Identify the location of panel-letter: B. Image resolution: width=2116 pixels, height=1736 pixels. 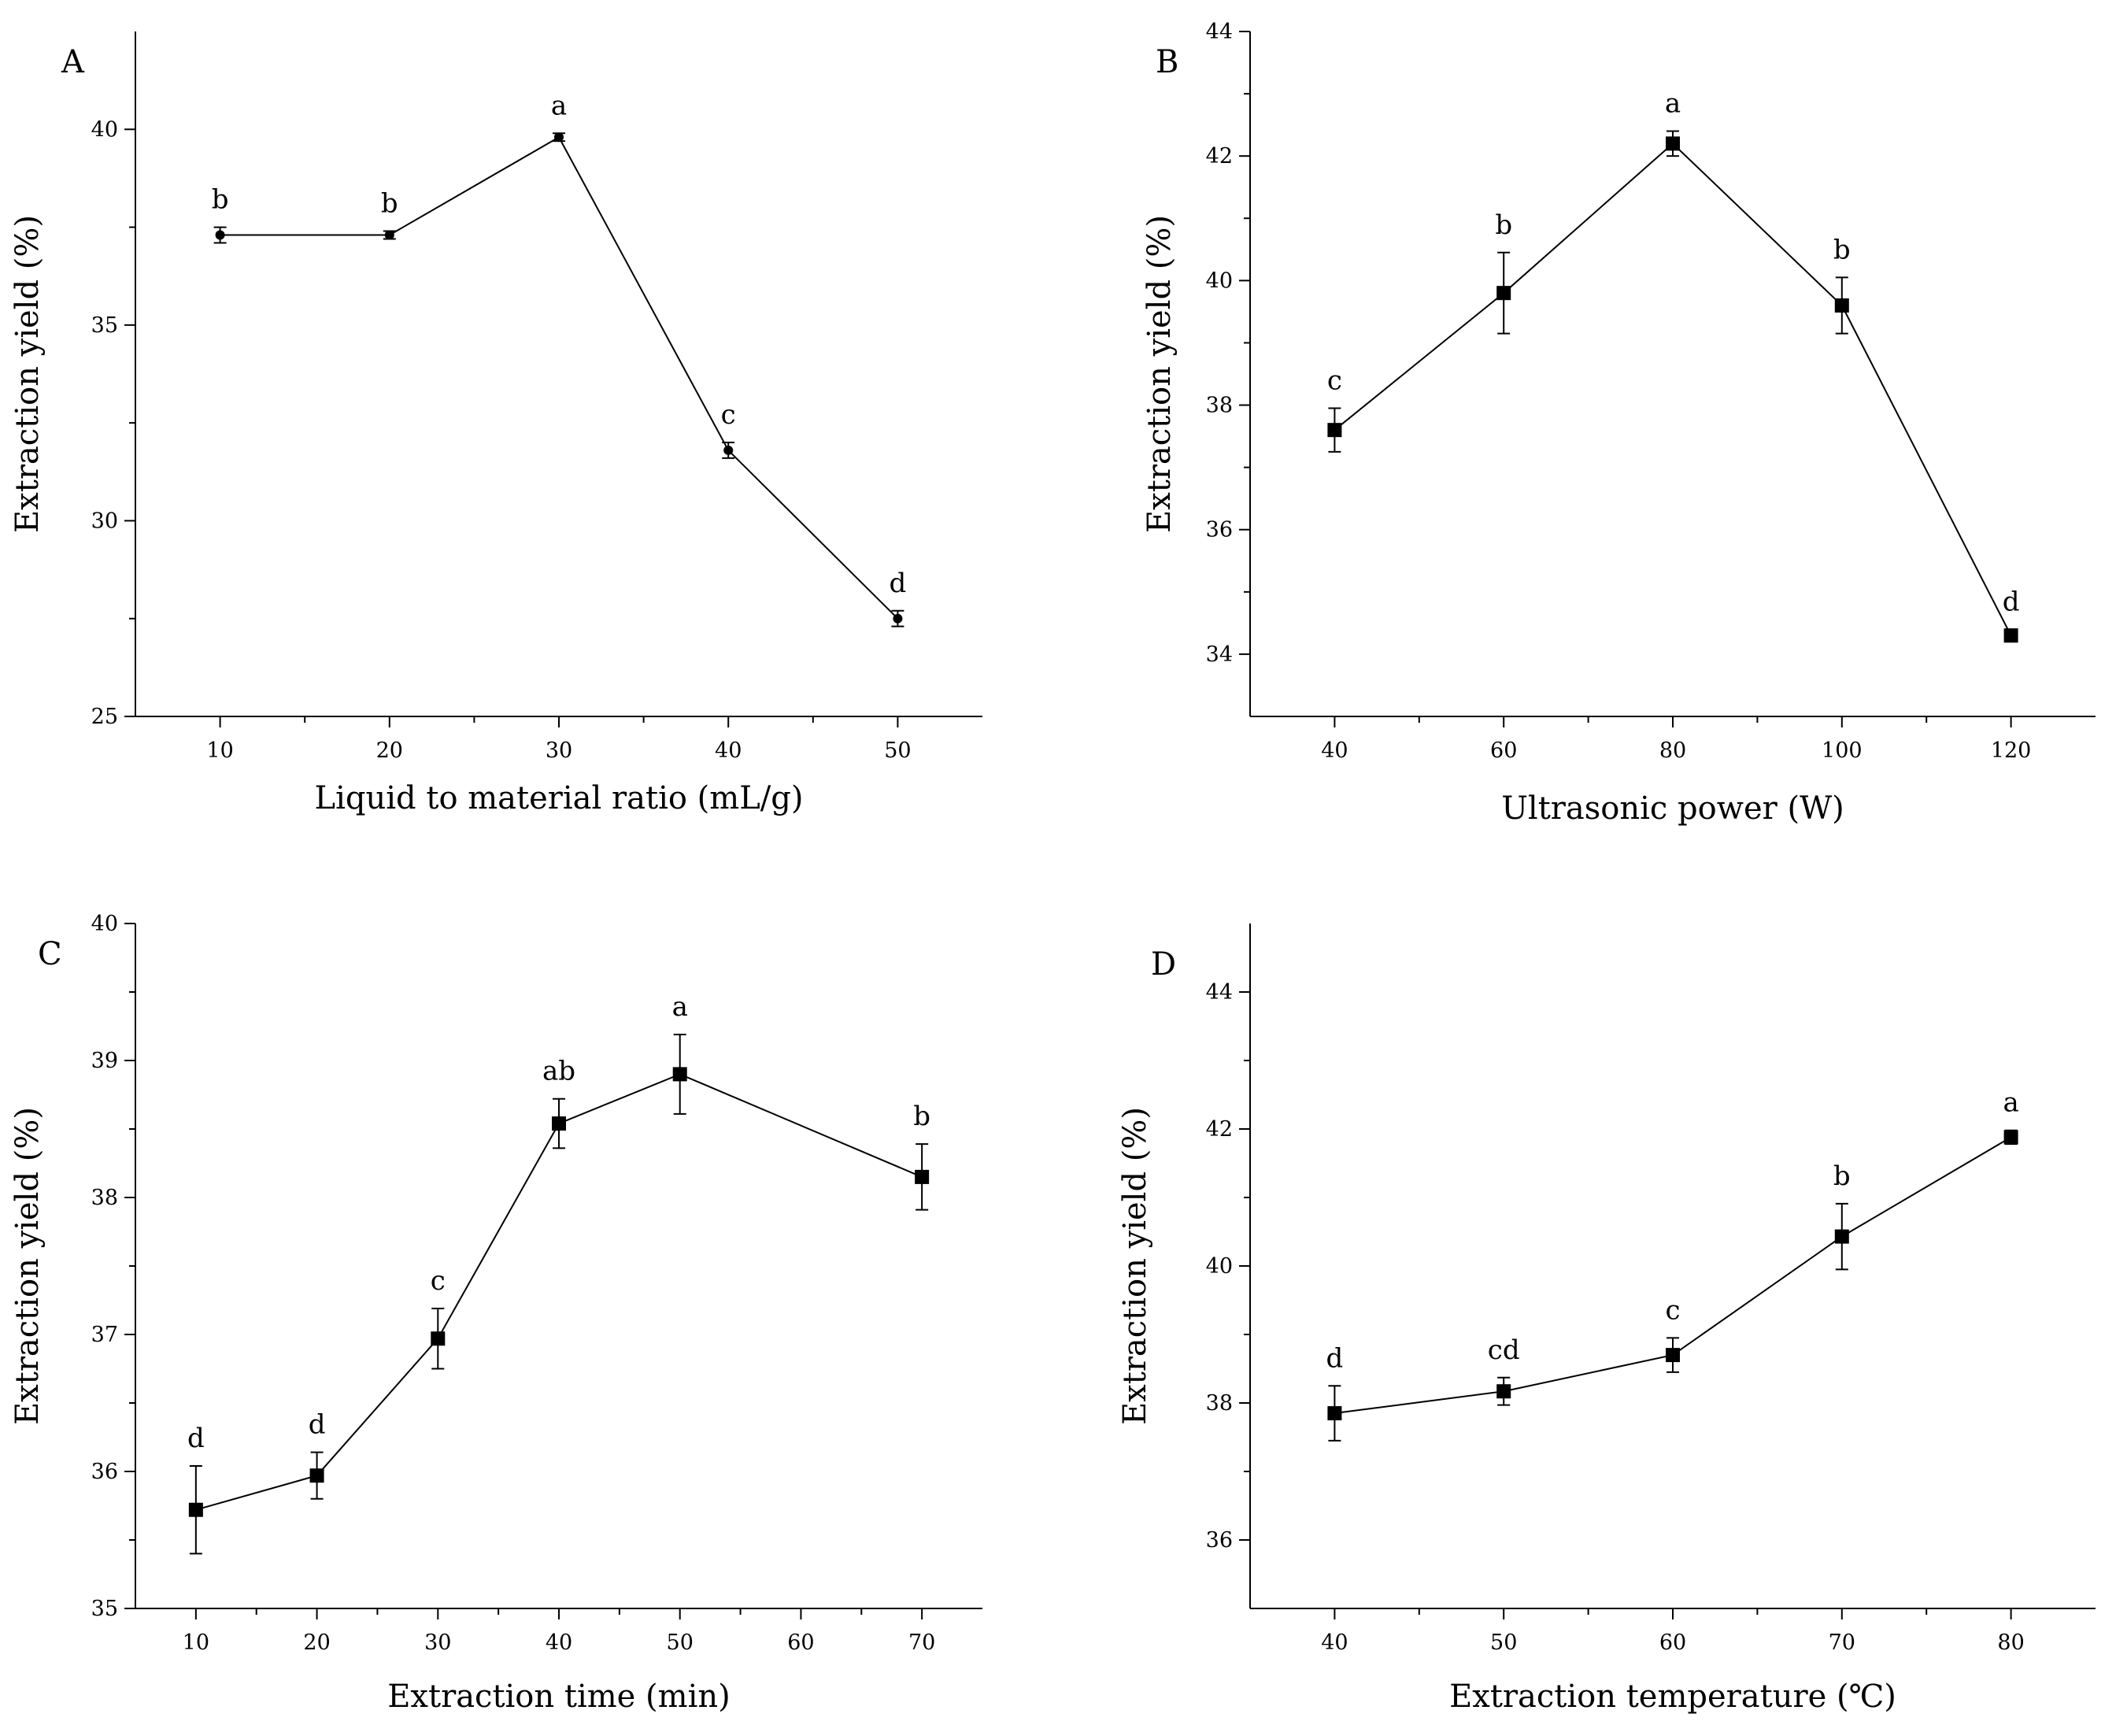
(1167, 62).